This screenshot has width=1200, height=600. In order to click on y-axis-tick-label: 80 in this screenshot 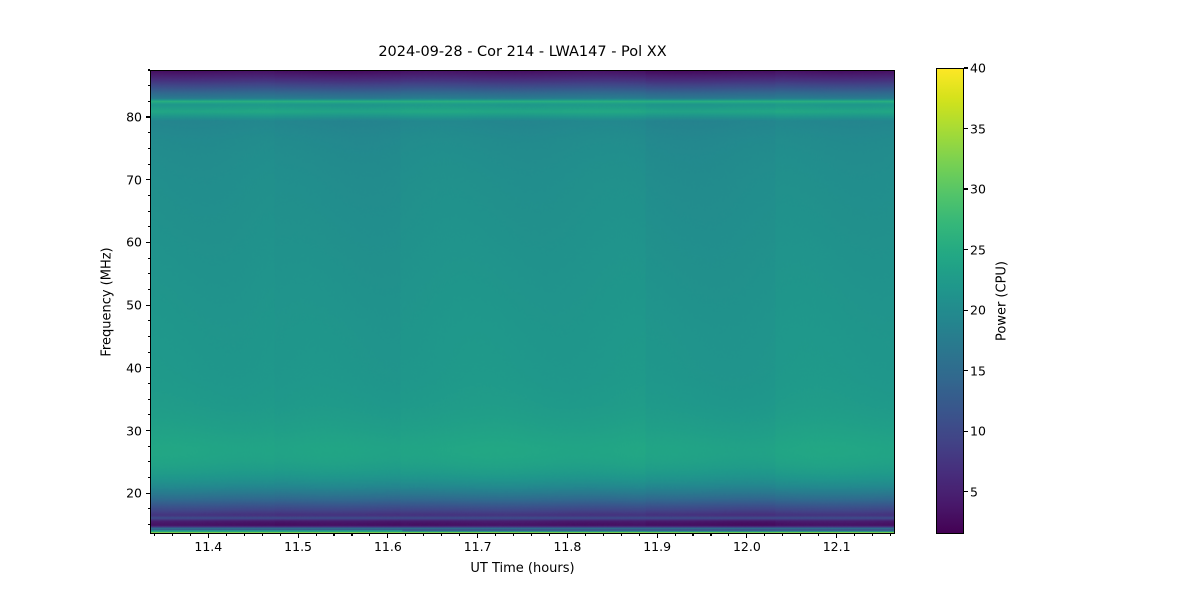, I will do `click(134, 117)`.